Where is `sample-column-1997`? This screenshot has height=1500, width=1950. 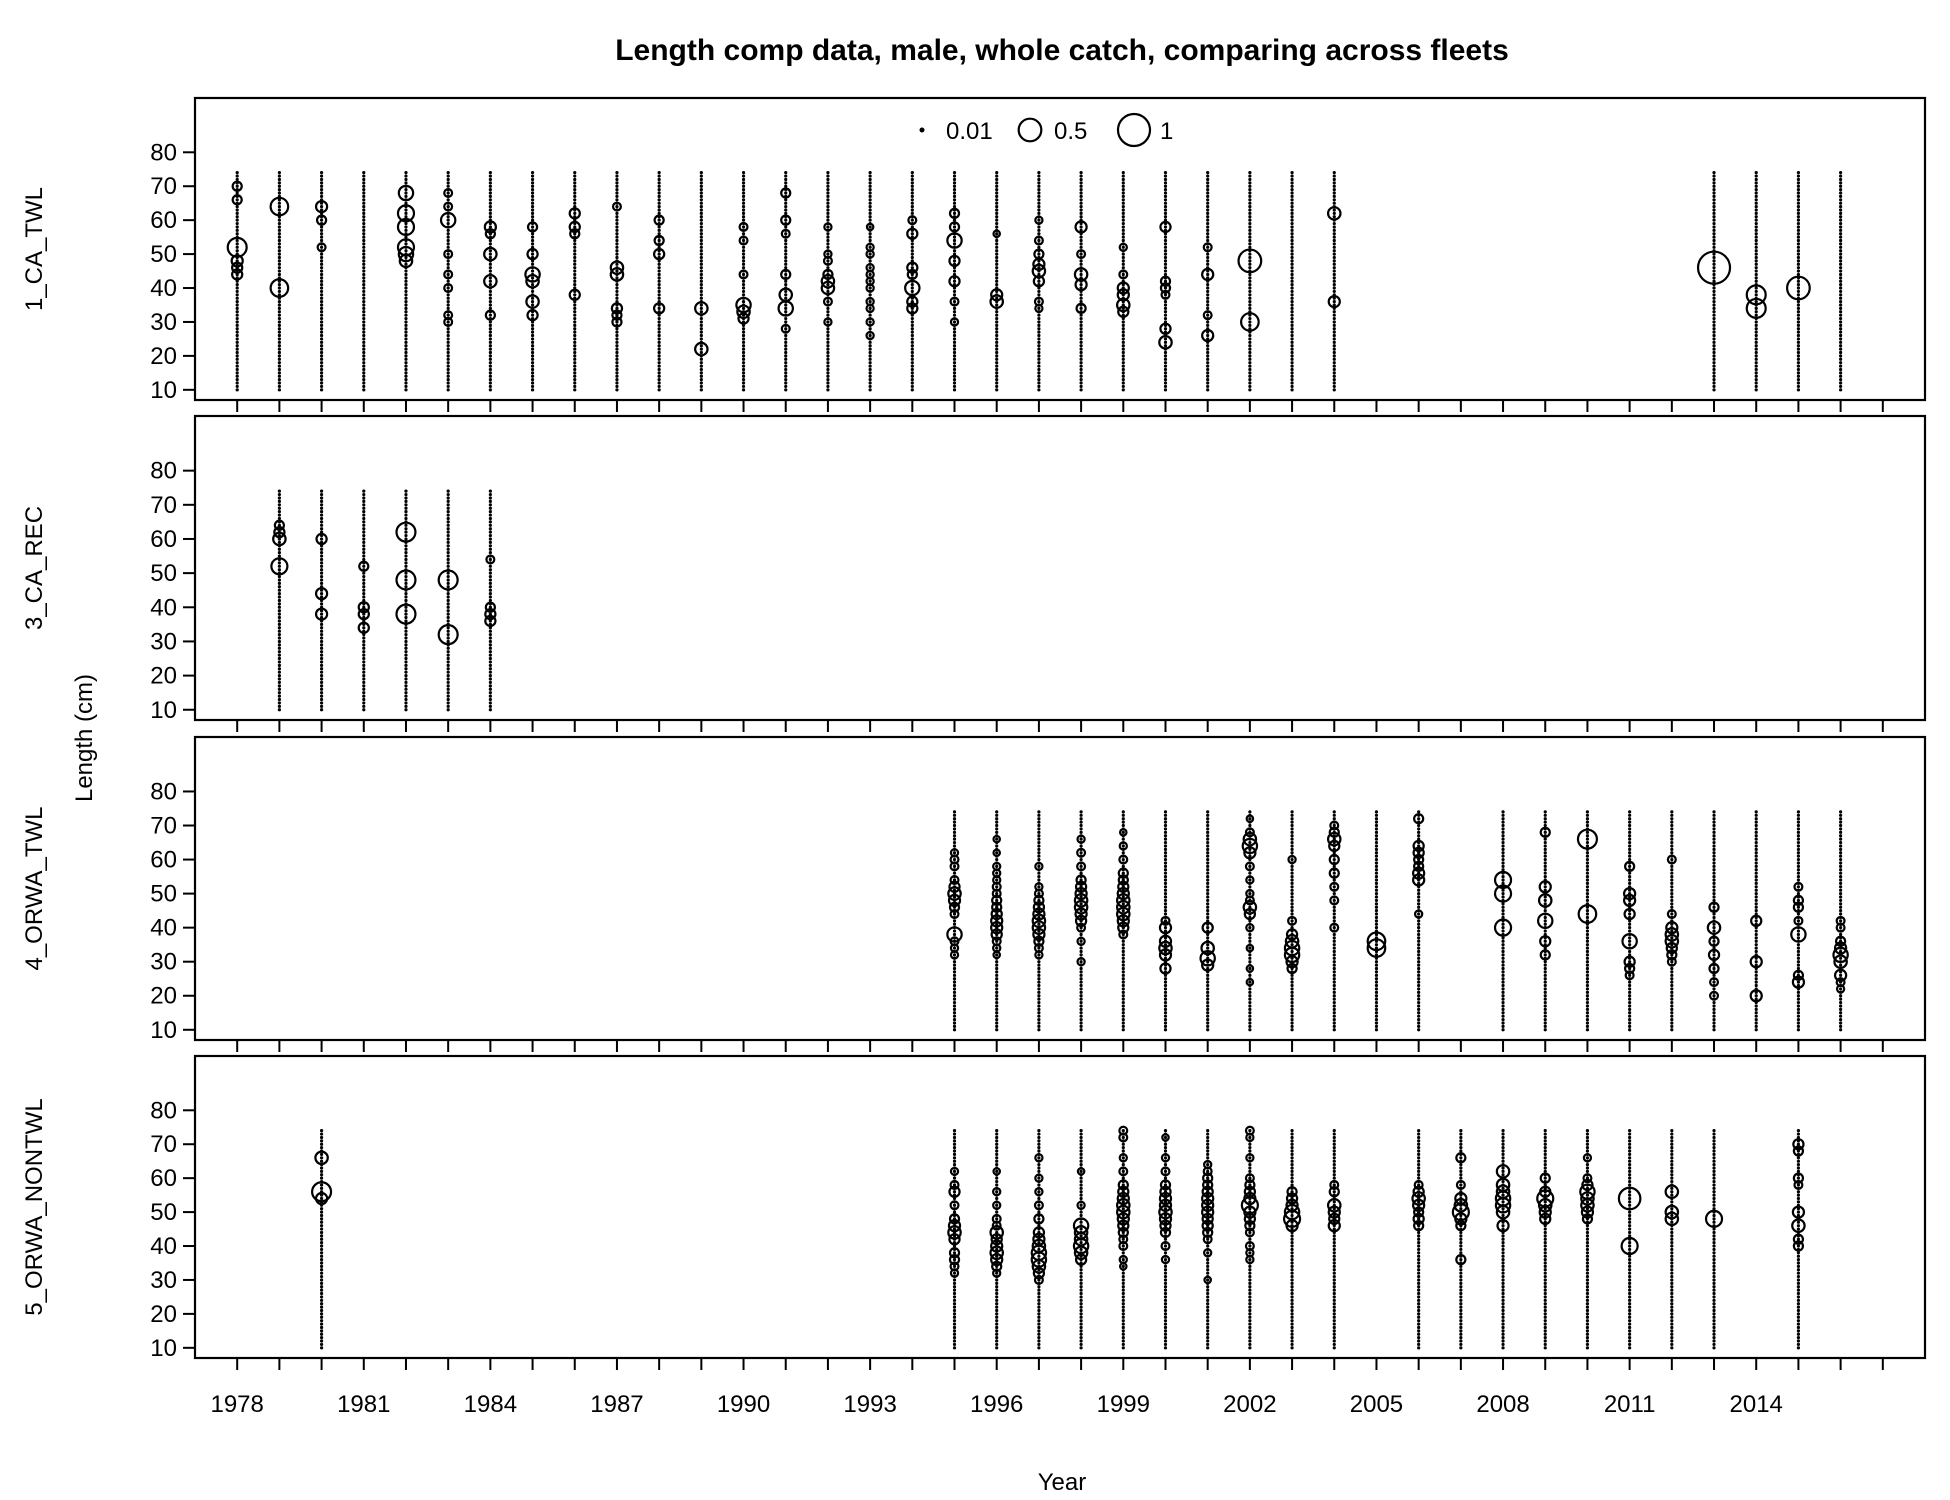 sample-column-1997 is located at coordinates (1039, 281).